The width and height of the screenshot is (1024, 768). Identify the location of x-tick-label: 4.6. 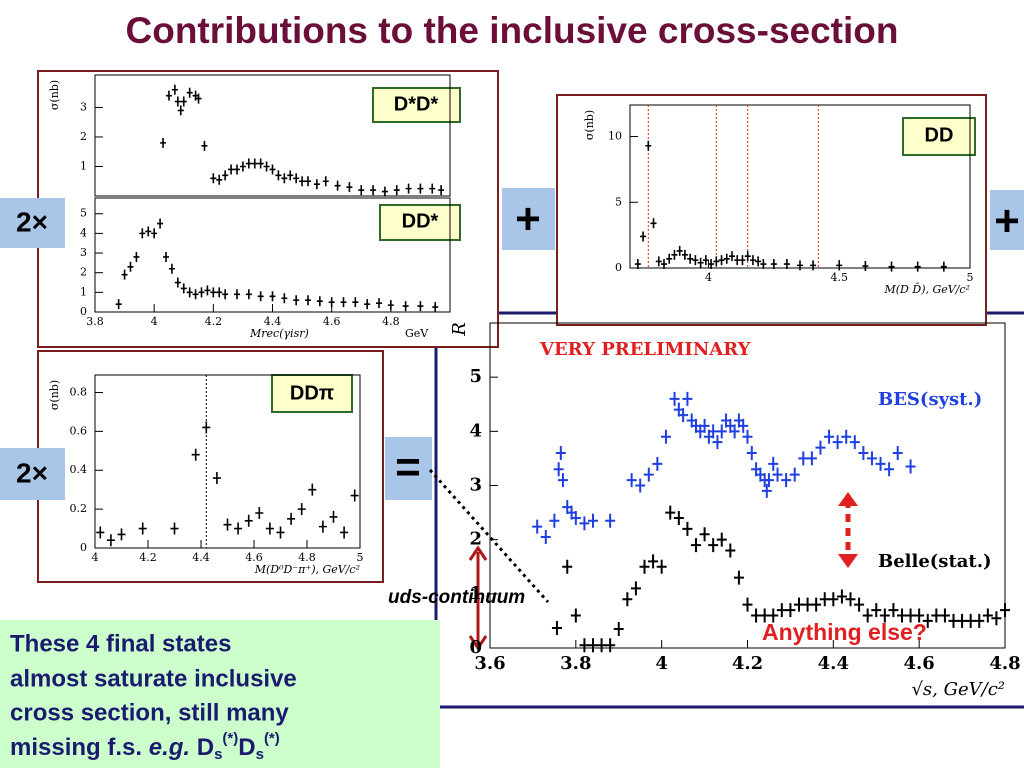
(919, 663).